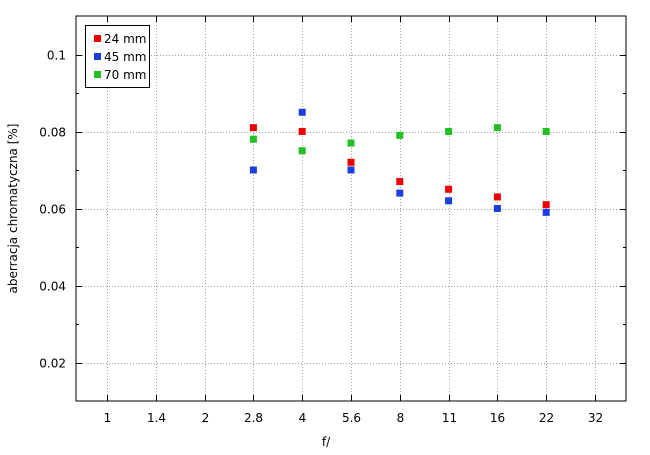 This screenshot has height=455, width=650. I want to click on y-tick-labels: 0.02 0.04 0.06 0.08 0.1, so click(52, 210).